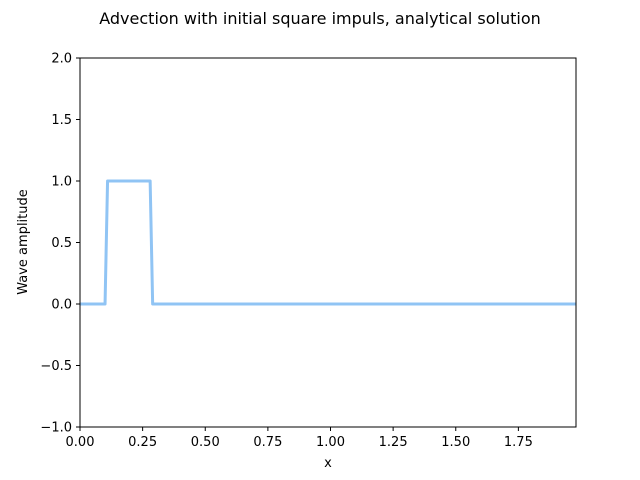 This screenshot has height=480, width=640. I want to click on y-axis-label: Wave amplitude, so click(23, 242).